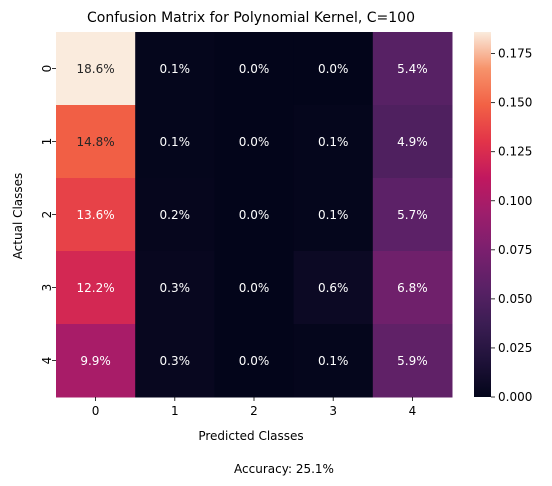 This screenshot has height=486, width=552. Describe the element at coordinates (413, 411) in the screenshot. I see `x-tick-label: 4` at that location.